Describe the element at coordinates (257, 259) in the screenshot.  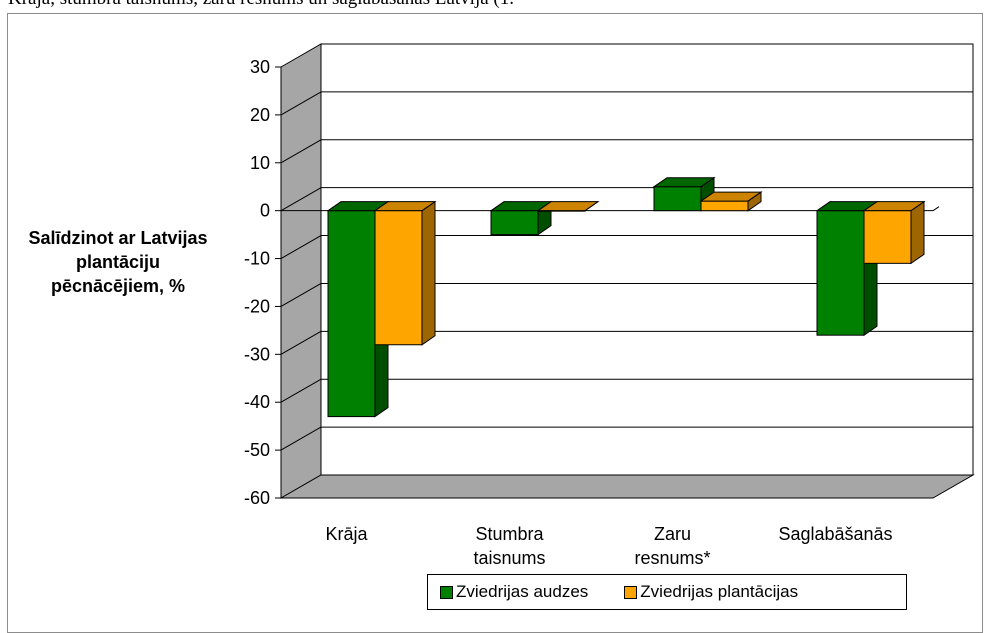
I see `y-tick-label-4: -10` at that location.